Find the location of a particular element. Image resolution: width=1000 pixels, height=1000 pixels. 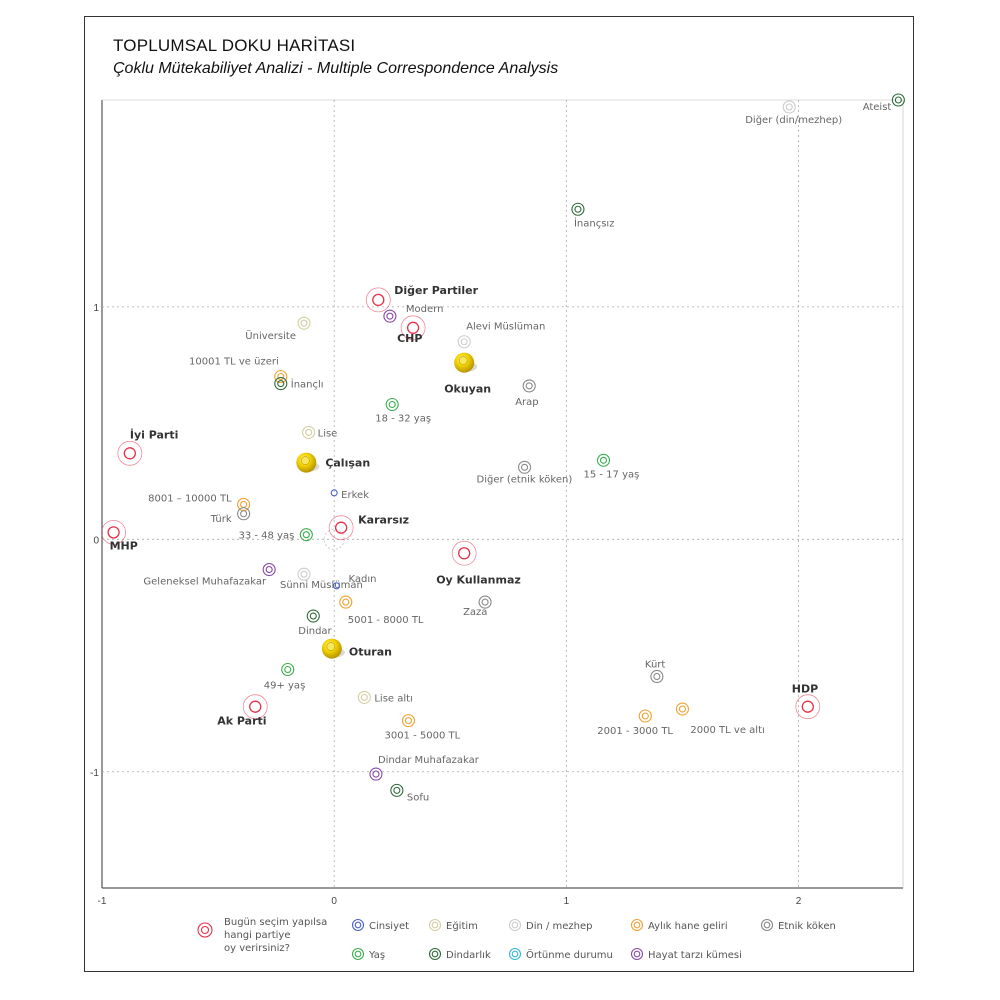

point-label: Zaza is located at coordinates (475, 612).